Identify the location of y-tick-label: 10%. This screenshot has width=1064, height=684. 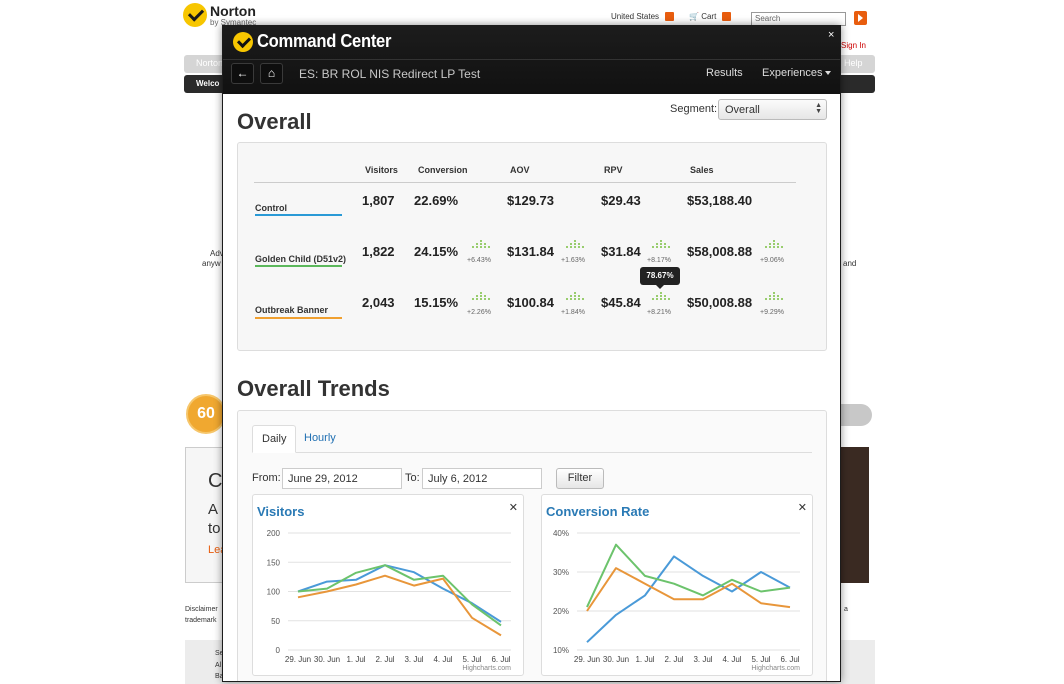
(561, 650).